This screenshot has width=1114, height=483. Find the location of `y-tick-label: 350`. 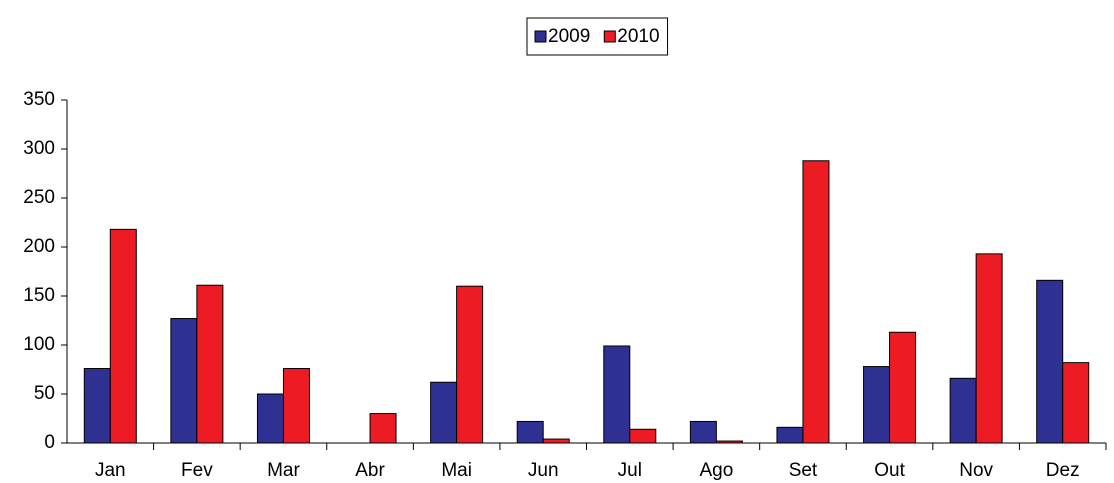

y-tick-label: 350 is located at coordinates (39, 99).